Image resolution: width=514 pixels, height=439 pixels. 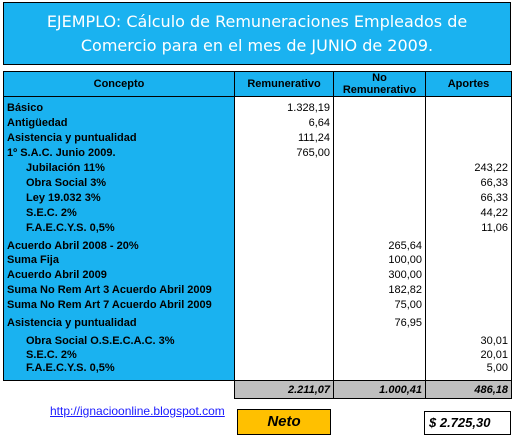 What do you see at coordinates (379, 389) in the screenshot?
I see `total-no-remunerativo: 1.000,41` at bounding box center [379, 389].